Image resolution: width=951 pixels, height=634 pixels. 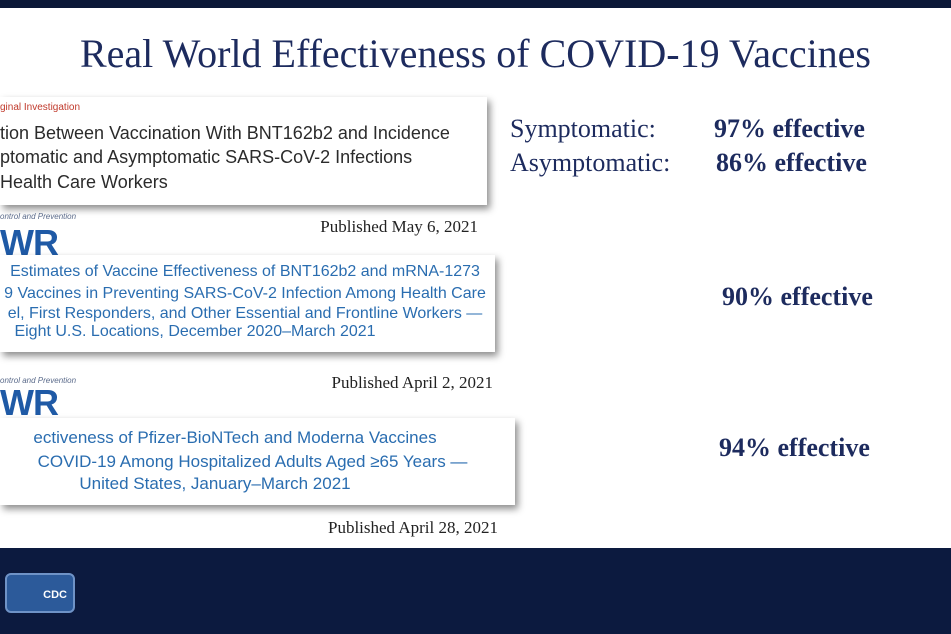 What do you see at coordinates (794, 447) in the screenshot?
I see `result-value: 94% effective` at bounding box center [794, 447].